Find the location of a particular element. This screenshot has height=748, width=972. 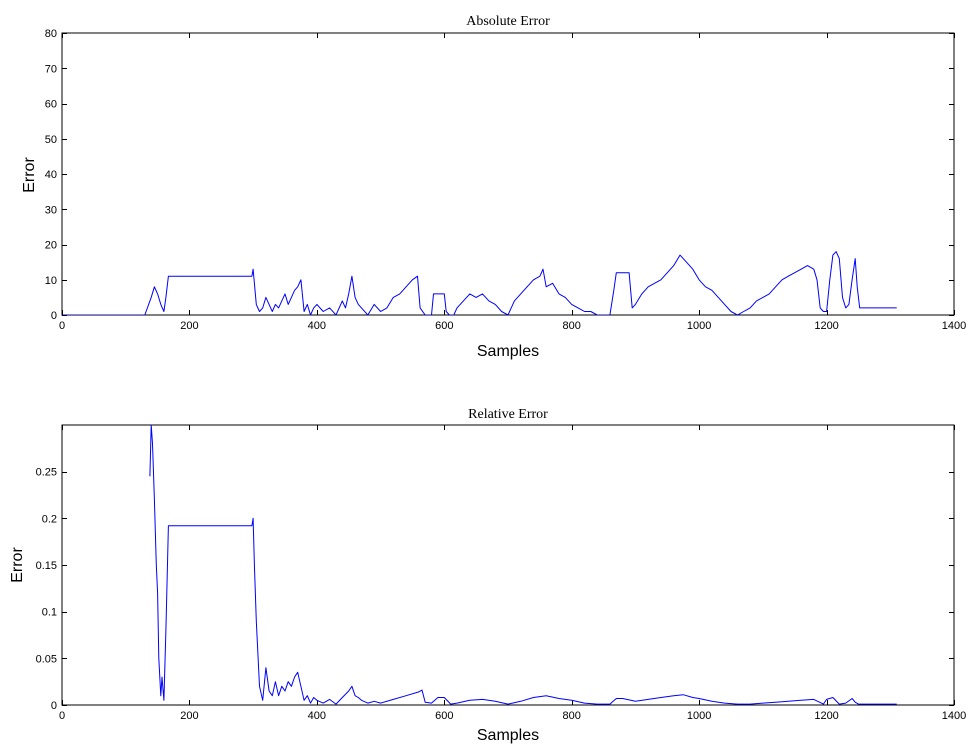

y-tick-label: 60 is located at coordinates (51, 105).